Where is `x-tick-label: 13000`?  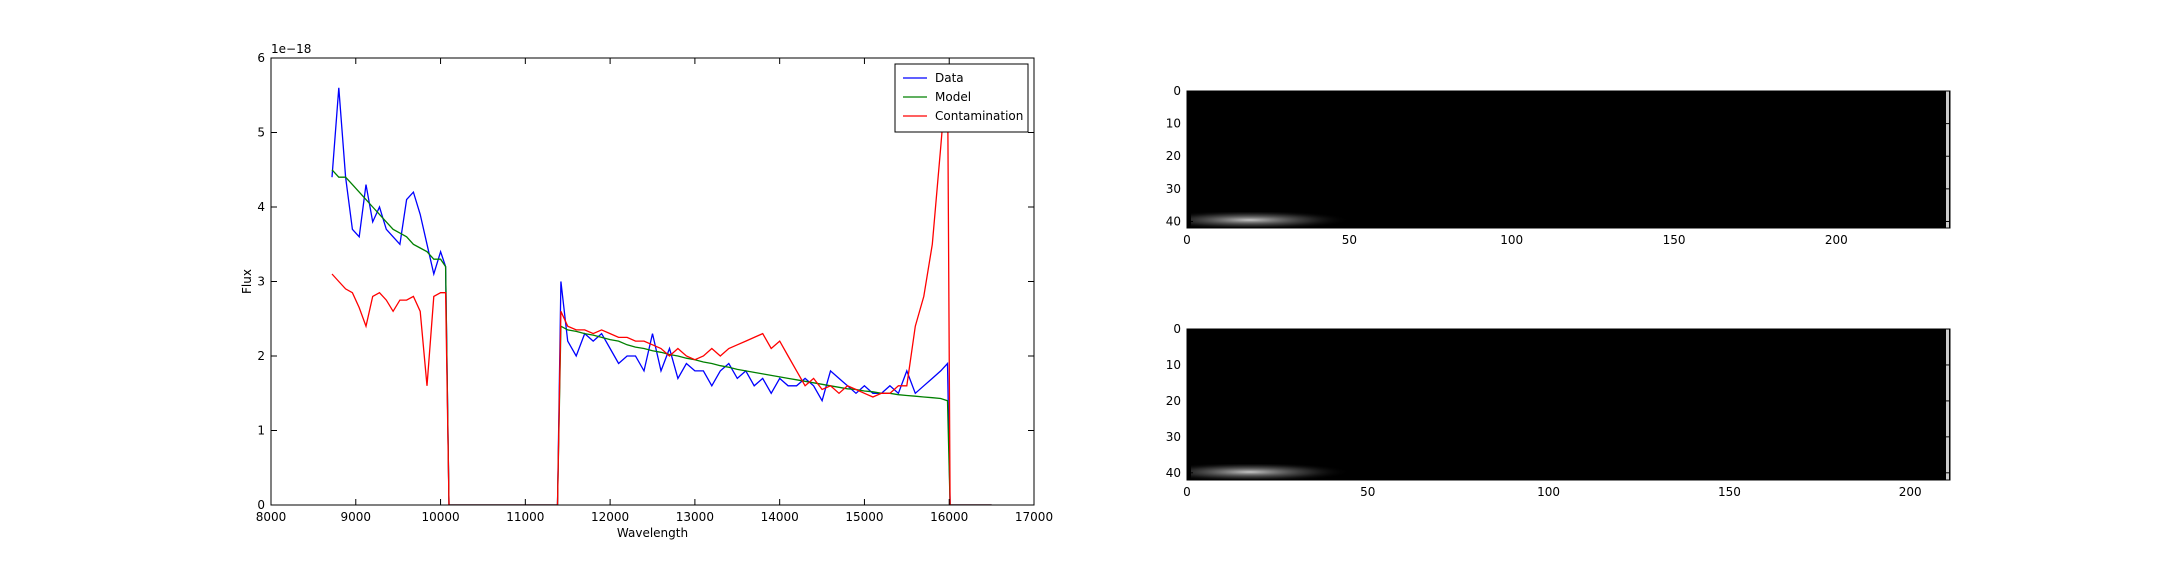
x-tick-label: 13000 is located at coordinates (695, 517).